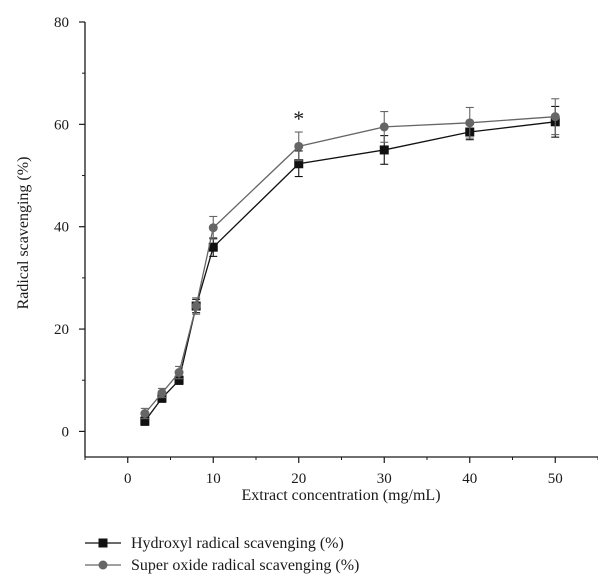  What do you see at coordinates (469, 479) in the screenshot?
I see `x-tick-label: 40` at bounding box center [469, 479].